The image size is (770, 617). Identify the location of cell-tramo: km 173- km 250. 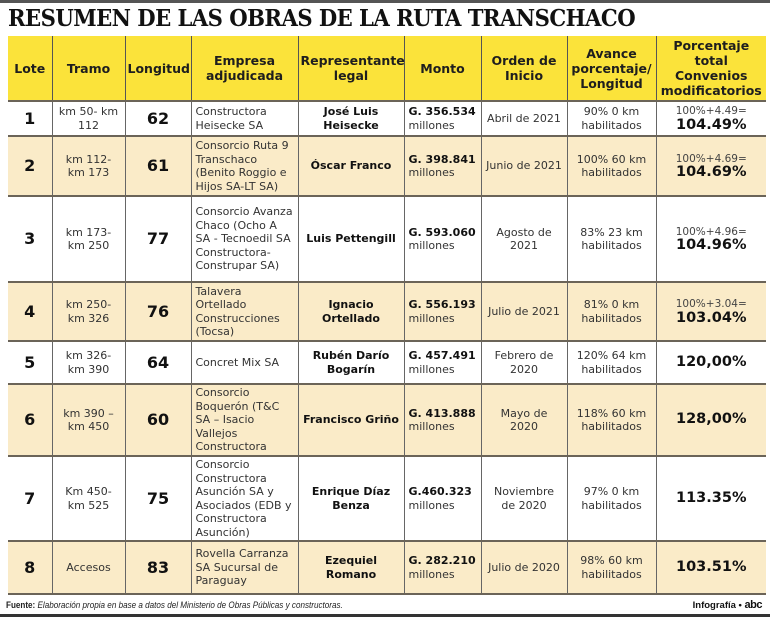
(88, 238).